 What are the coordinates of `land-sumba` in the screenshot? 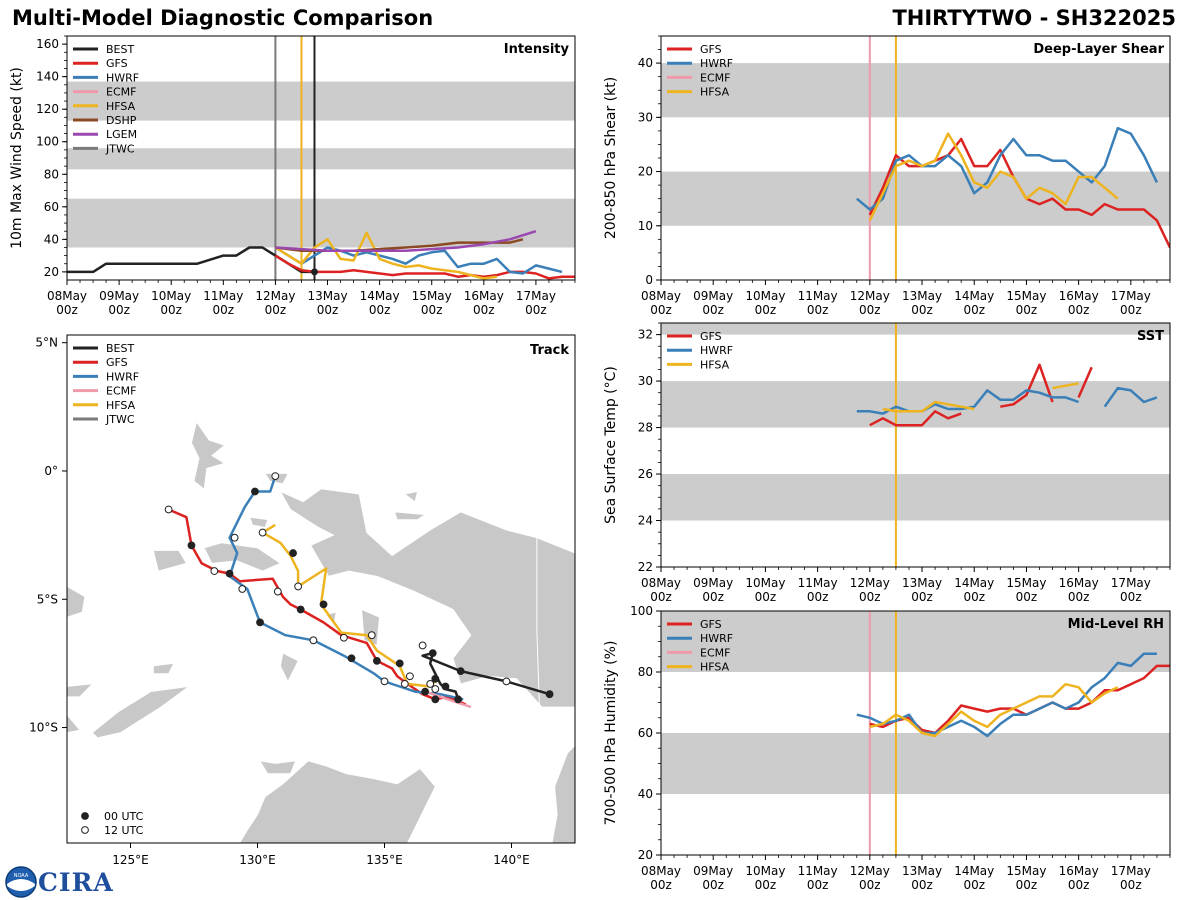 It's located at (74, 724).